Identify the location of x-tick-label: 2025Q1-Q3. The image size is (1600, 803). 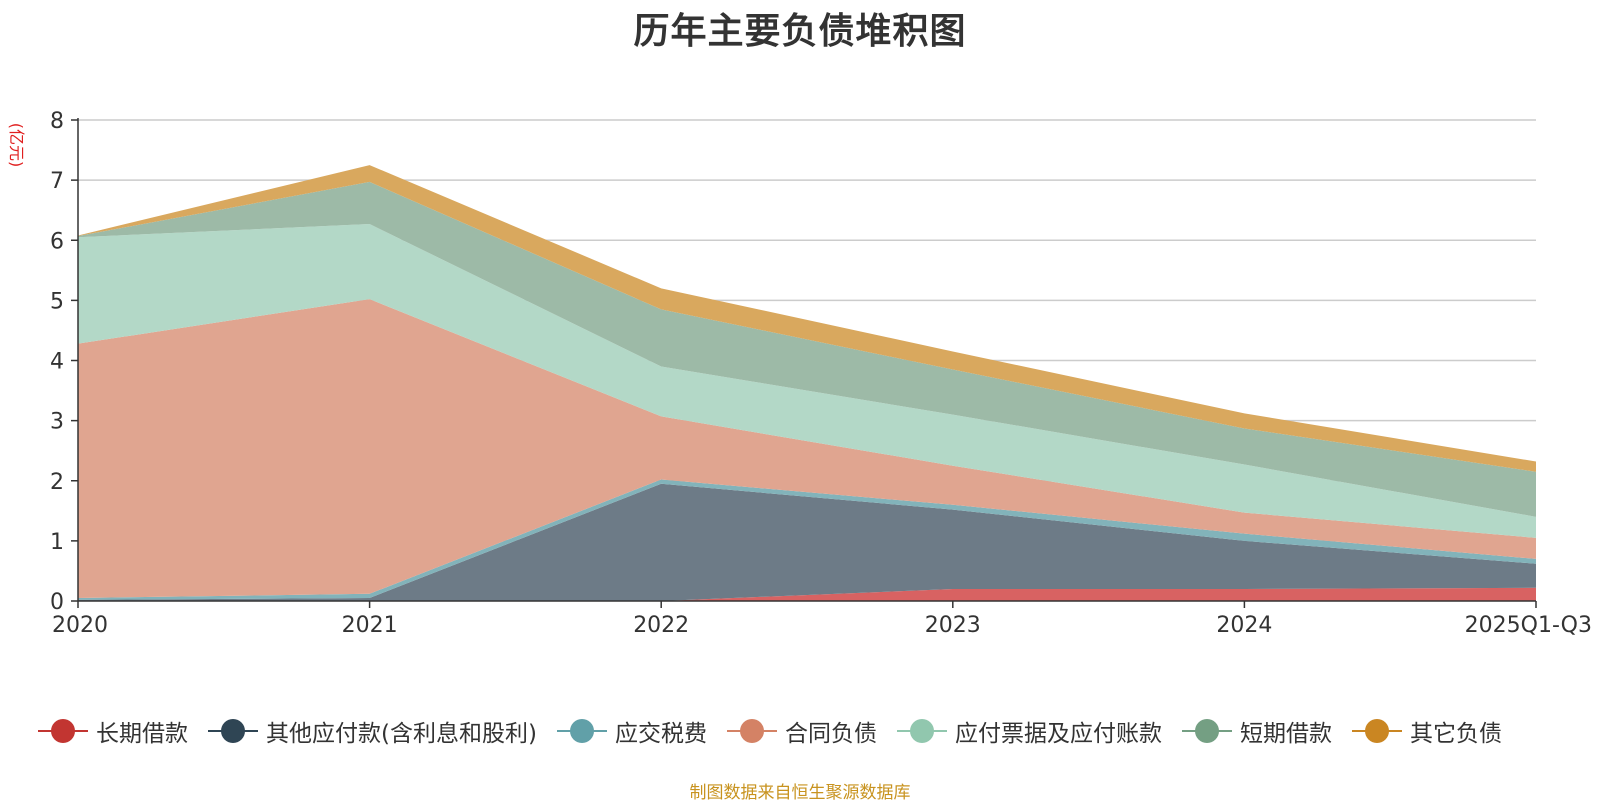
(1528, 625).